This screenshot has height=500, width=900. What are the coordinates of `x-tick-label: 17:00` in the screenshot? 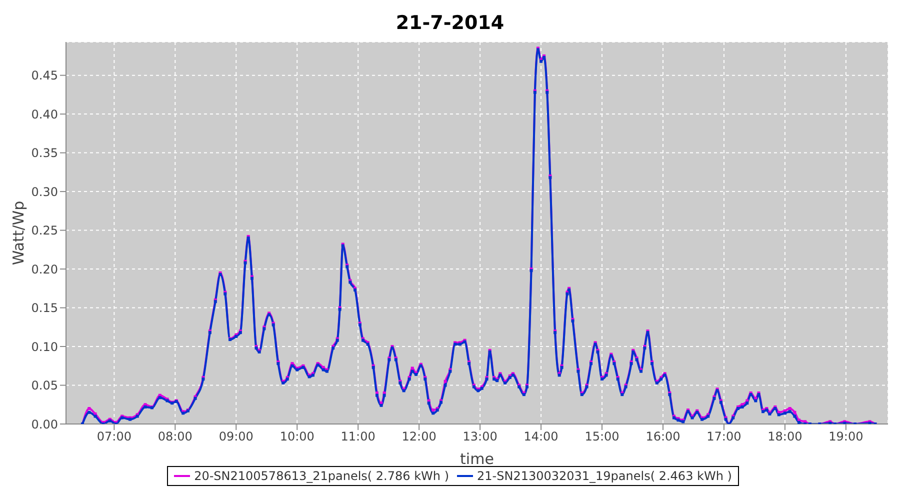 It's located at (724, 437).